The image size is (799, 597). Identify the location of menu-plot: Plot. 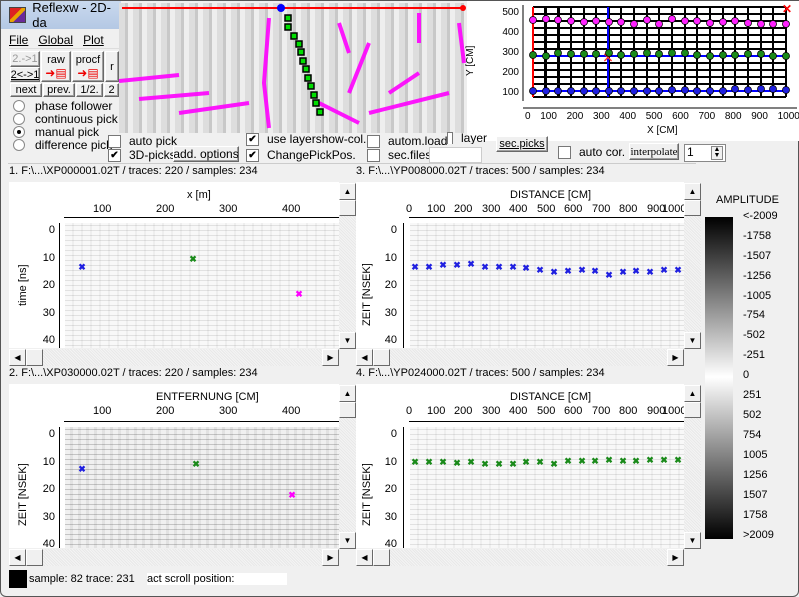
(93, 39).